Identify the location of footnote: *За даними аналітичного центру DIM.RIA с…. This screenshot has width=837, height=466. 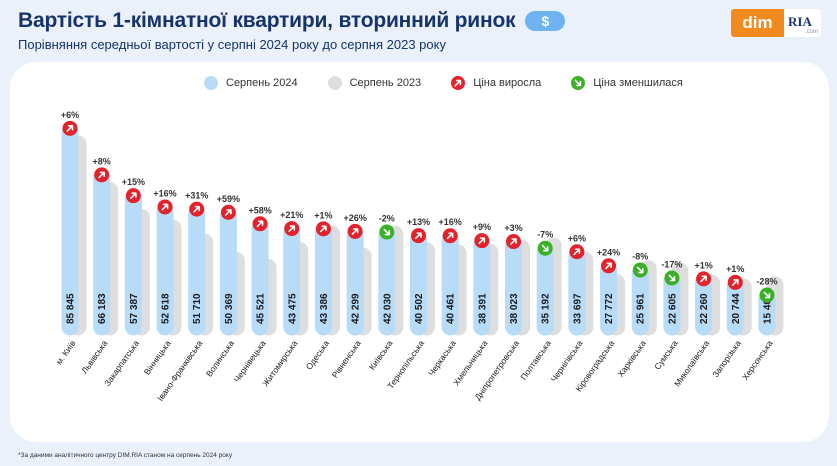
(125, 455).